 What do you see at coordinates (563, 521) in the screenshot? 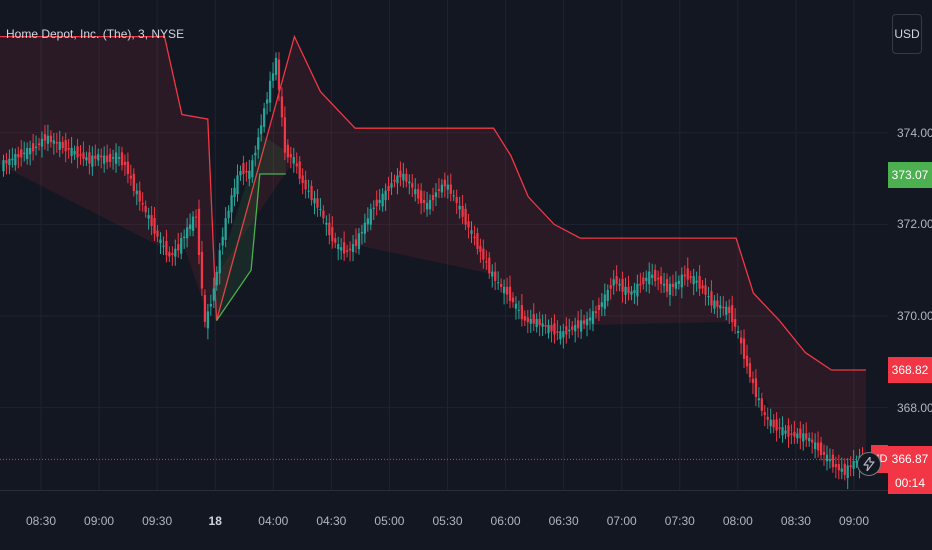
I see `time-tick-label: 06:30` at bounding box center [563, 521].